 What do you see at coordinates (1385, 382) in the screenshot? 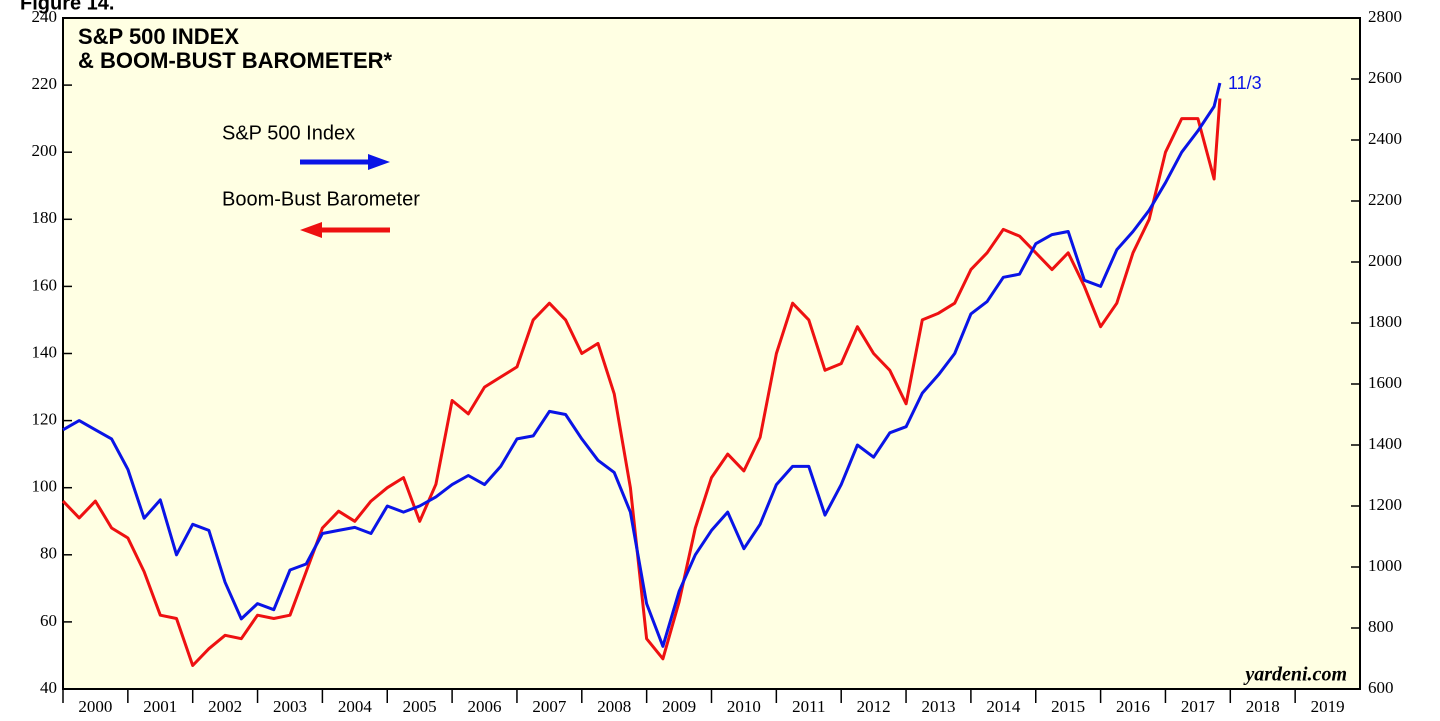
I see `y2-tick-label: 1600` at bounding box center [1385, 382].